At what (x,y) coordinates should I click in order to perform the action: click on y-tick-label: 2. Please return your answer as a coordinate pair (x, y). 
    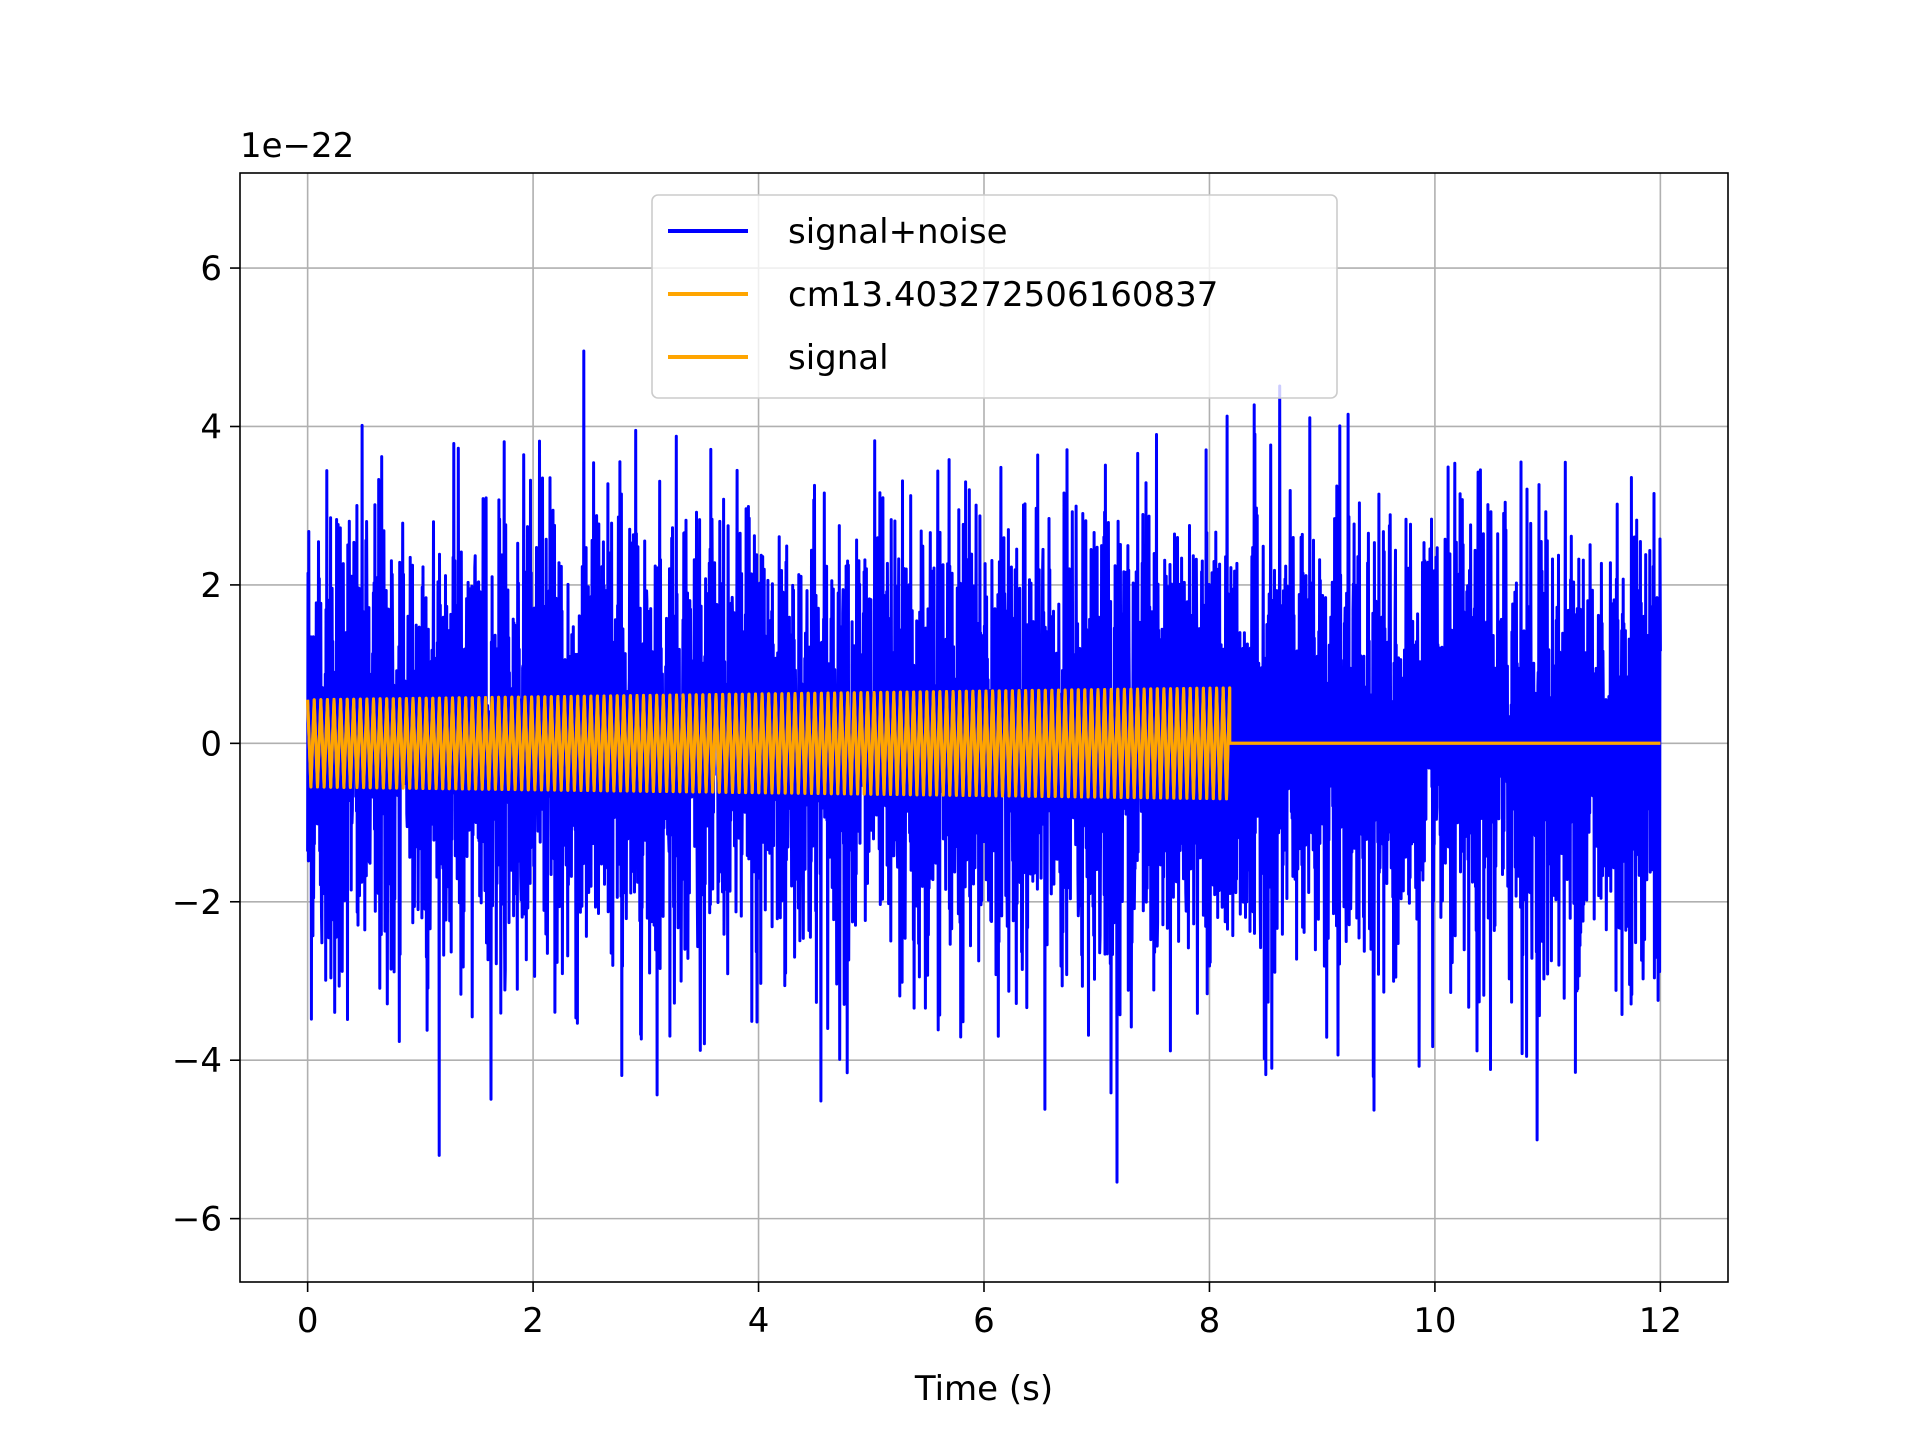
    Looking at the image, I should click on (211, 586).